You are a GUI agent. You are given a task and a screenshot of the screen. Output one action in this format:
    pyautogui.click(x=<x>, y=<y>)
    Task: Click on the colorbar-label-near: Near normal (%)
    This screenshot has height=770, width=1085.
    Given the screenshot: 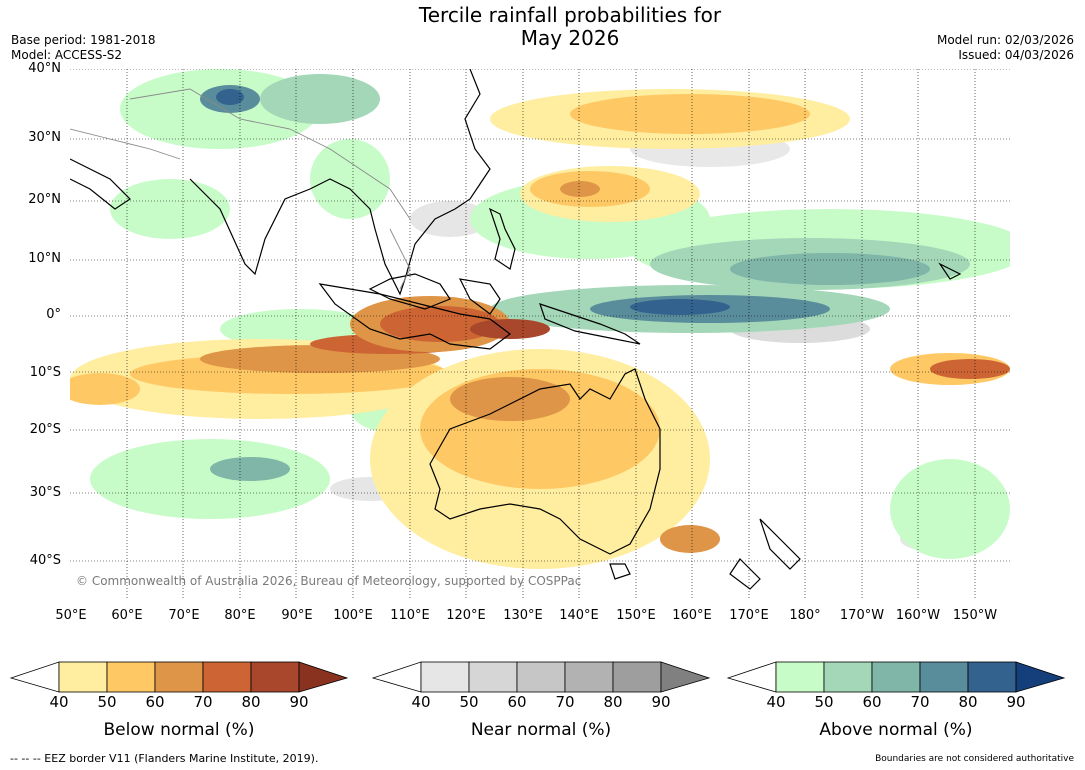 What is the action you would take?
    pyautogui.click(x=541, y=730)
    